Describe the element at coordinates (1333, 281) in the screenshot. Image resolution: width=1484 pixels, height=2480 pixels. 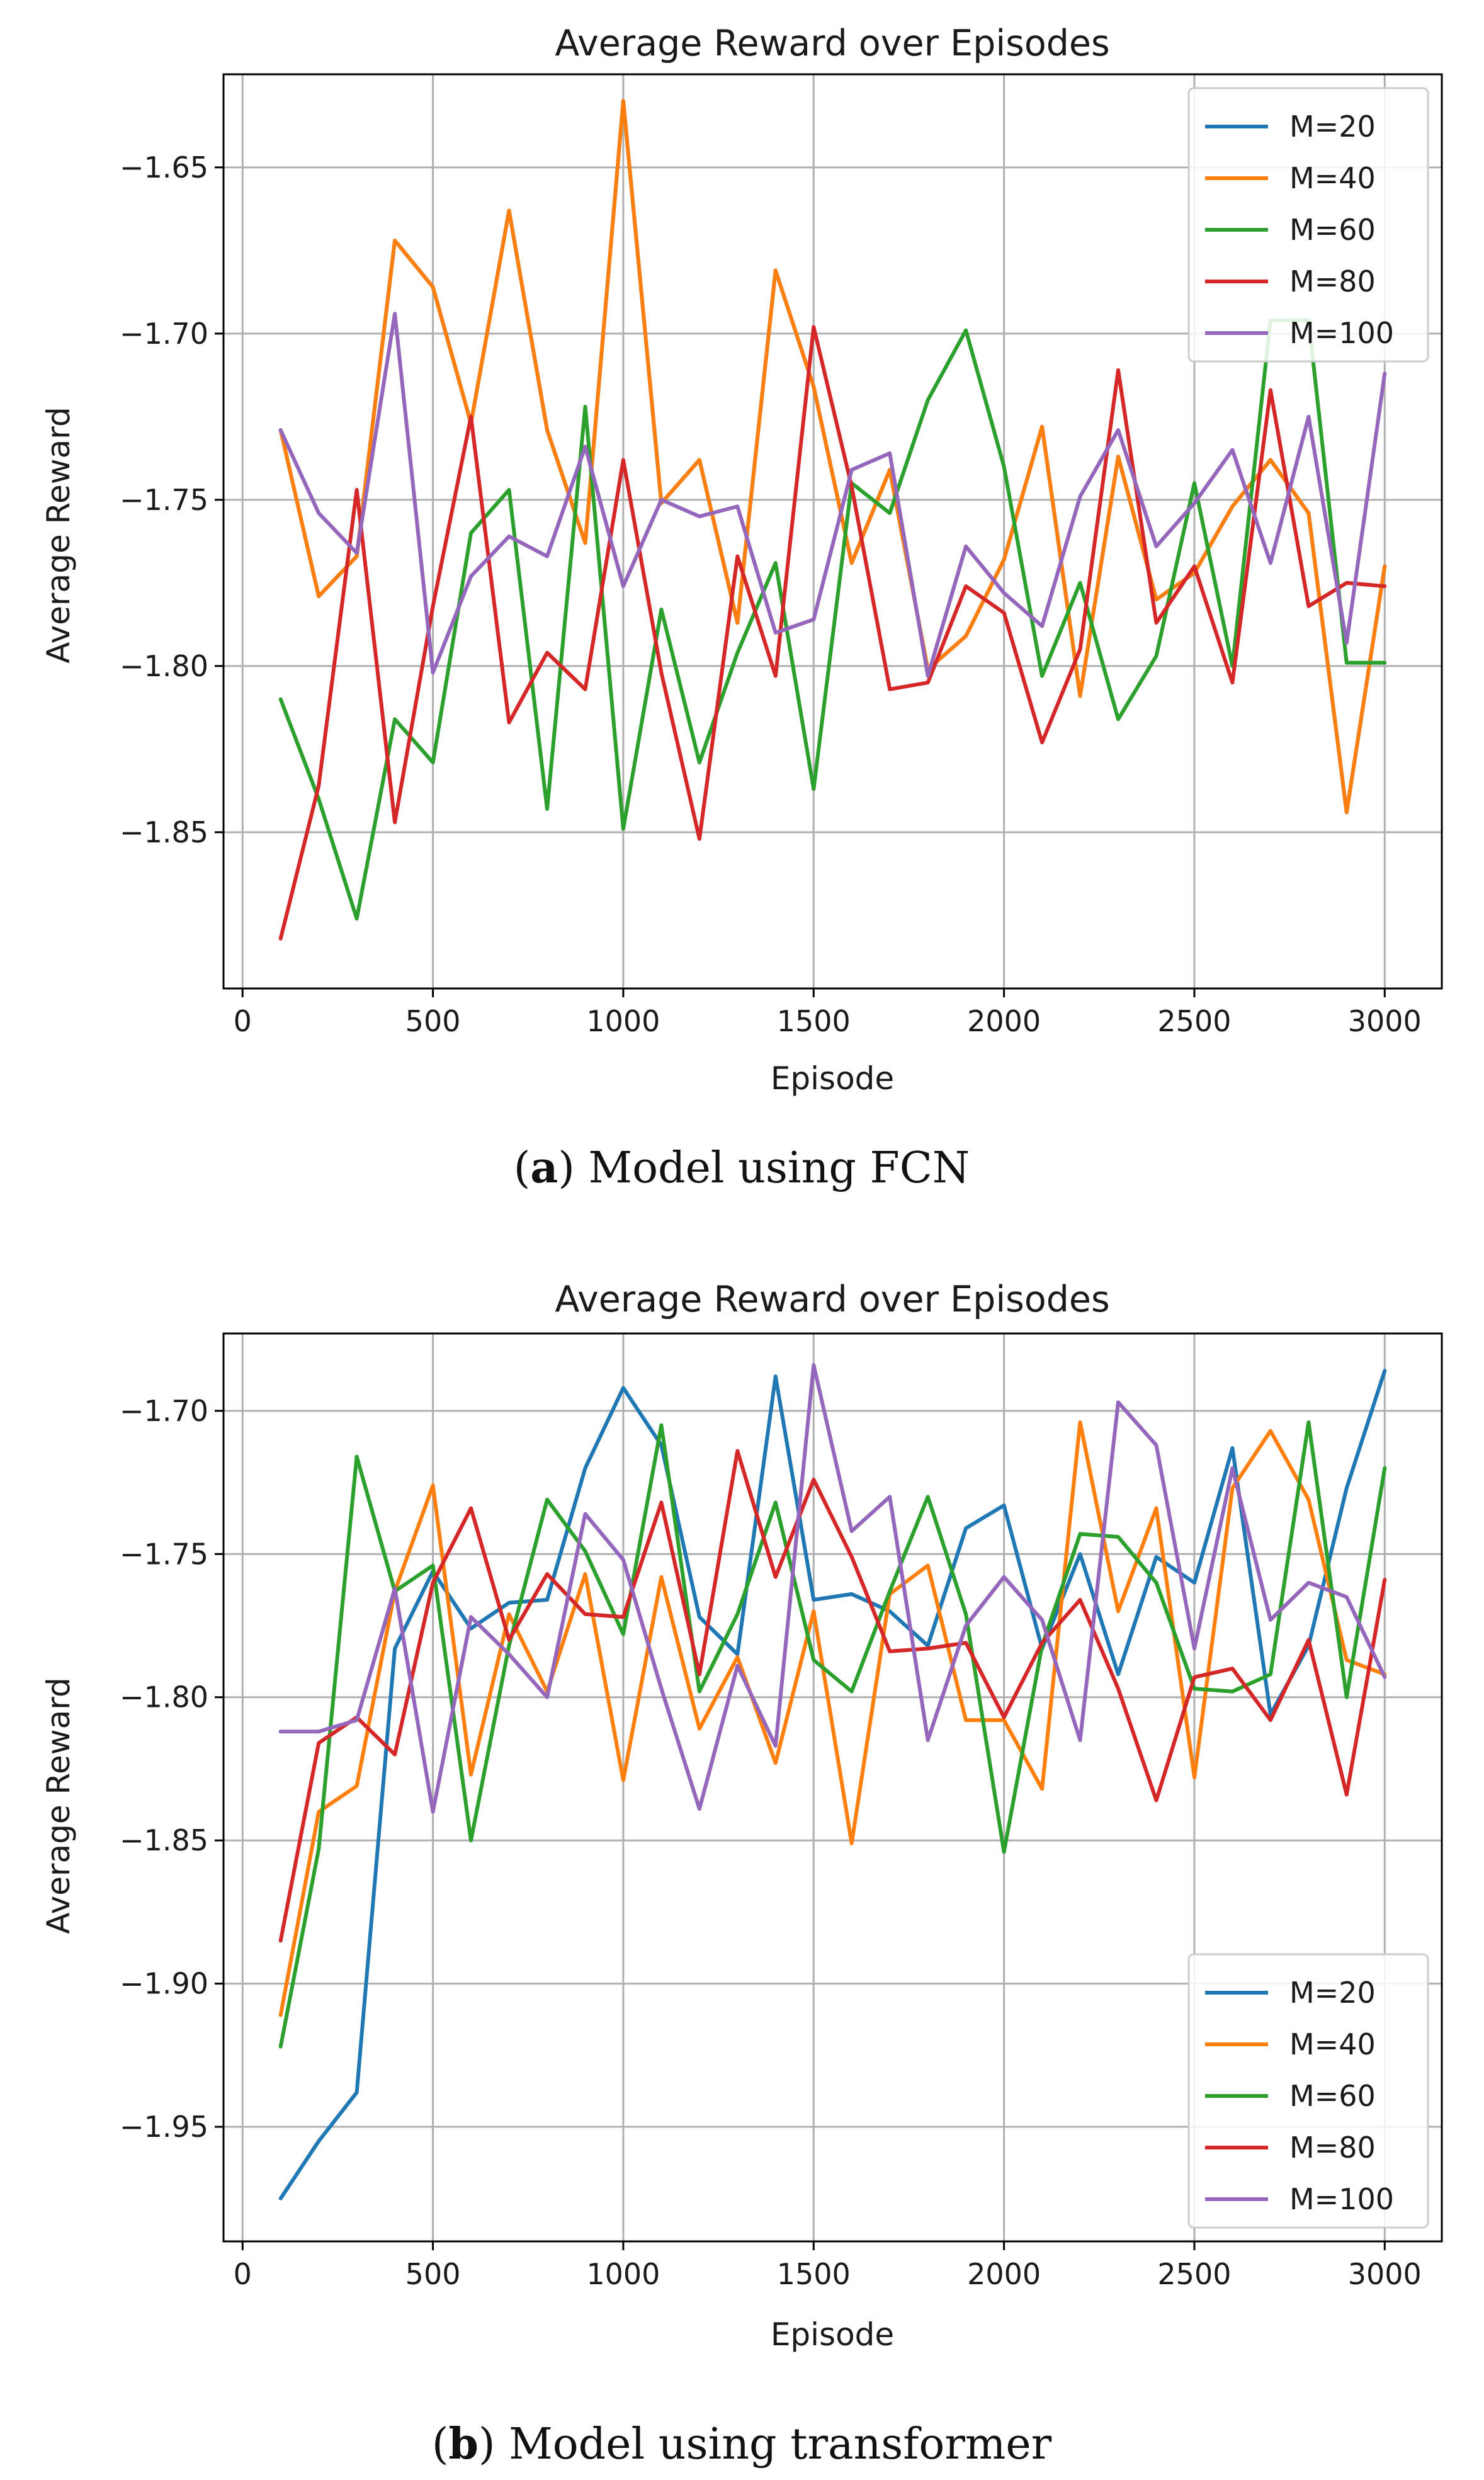
I see `panel-a-legend-label: M=80` at that location.